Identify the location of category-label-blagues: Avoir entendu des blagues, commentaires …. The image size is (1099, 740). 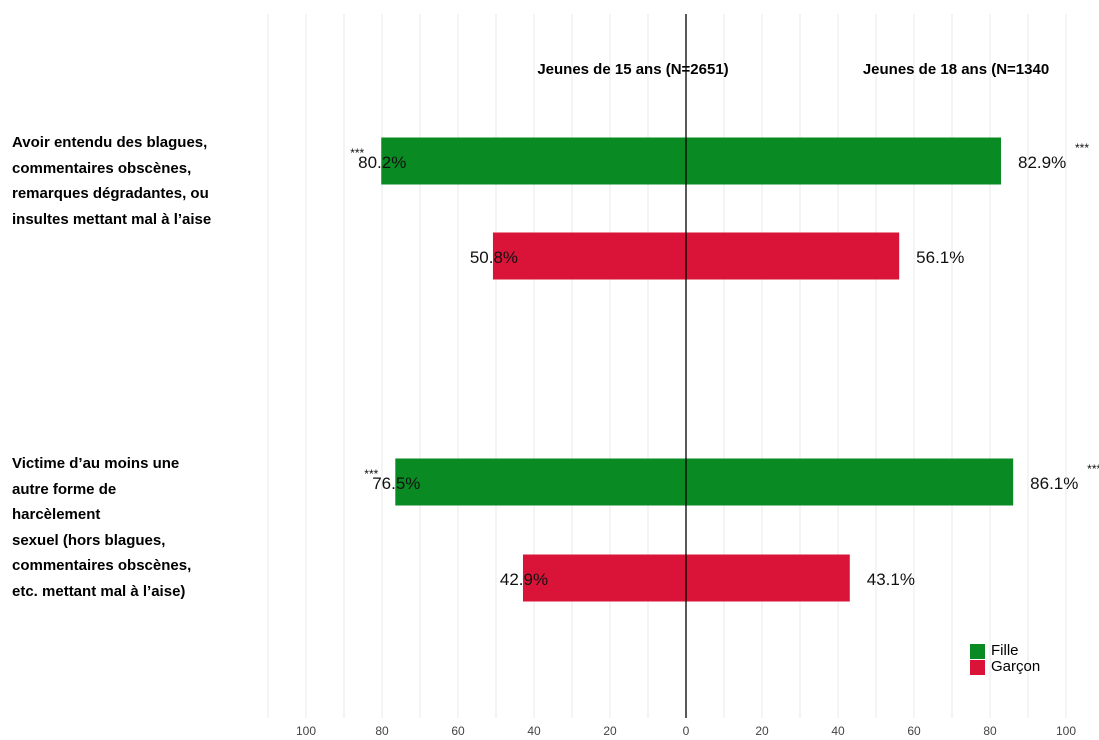
(112, 181).